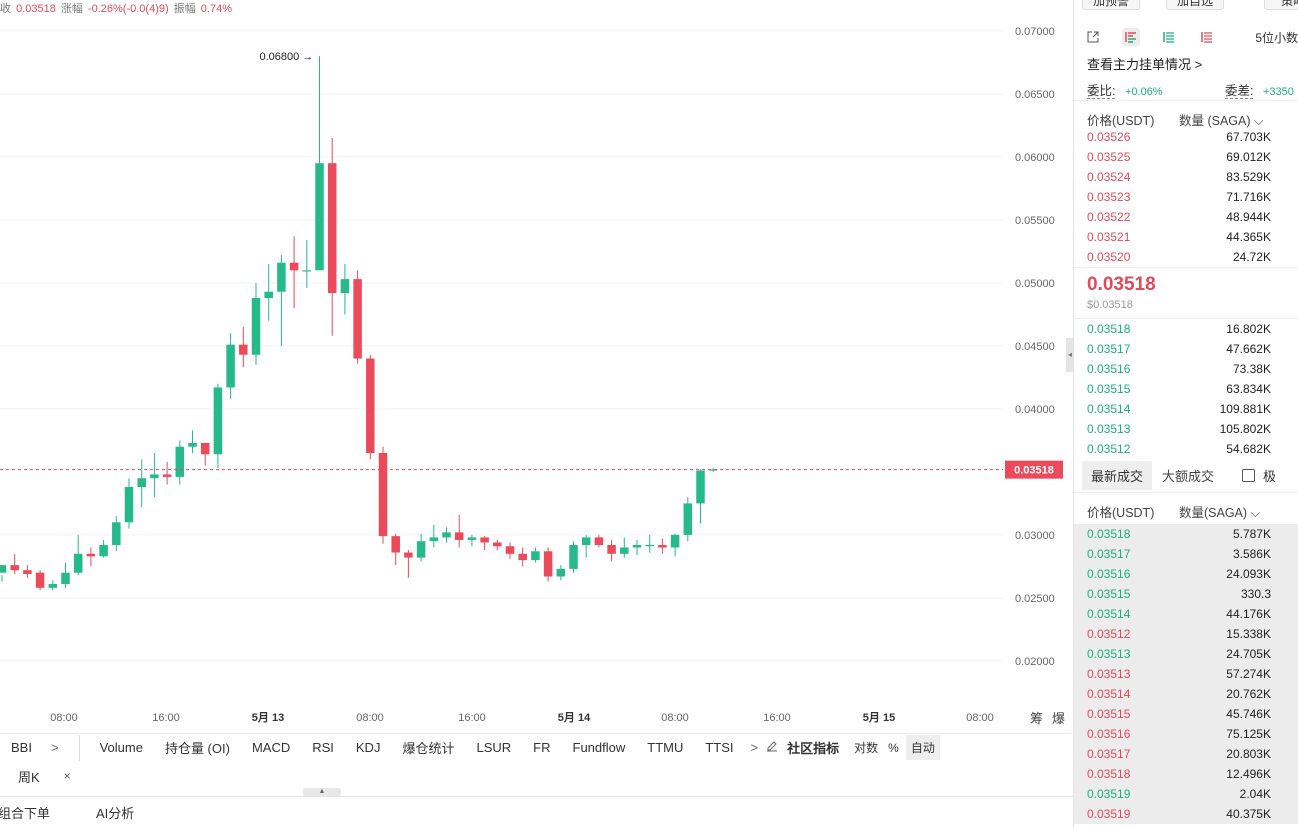 The image size is (1298, 828). What do you see at coordinates (1109, 157) in the screenshot?
I see `ask-price: 0.03525` at bounding box center [1109, 157].